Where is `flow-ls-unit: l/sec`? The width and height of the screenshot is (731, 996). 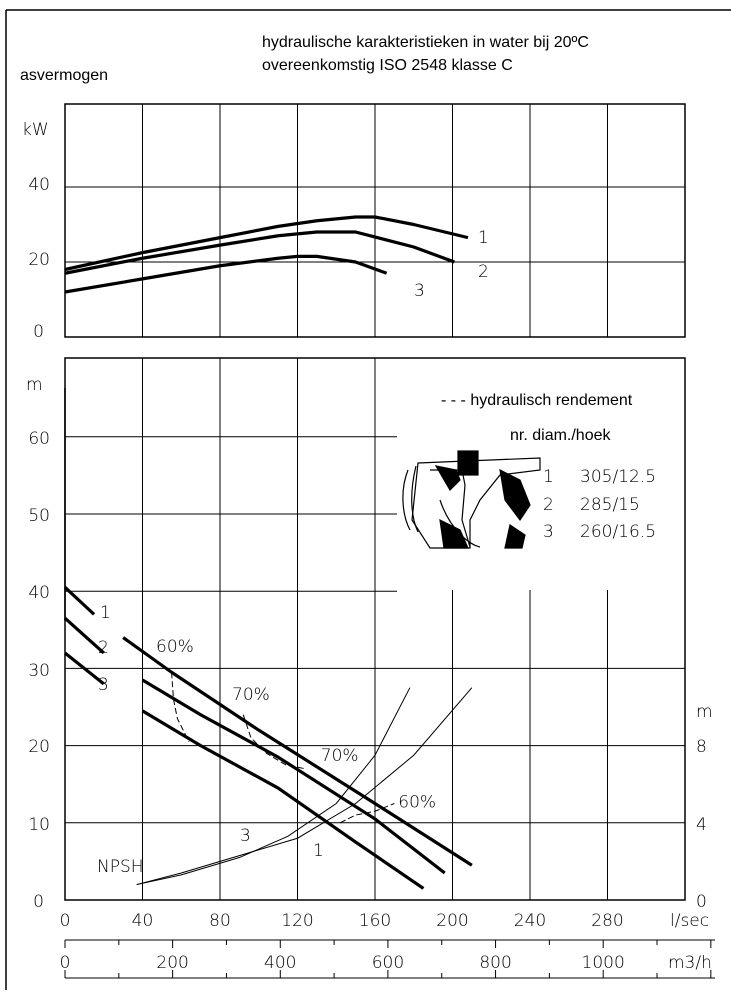
flow-ls-unit: l/sec is located at coordinates (689, 921).